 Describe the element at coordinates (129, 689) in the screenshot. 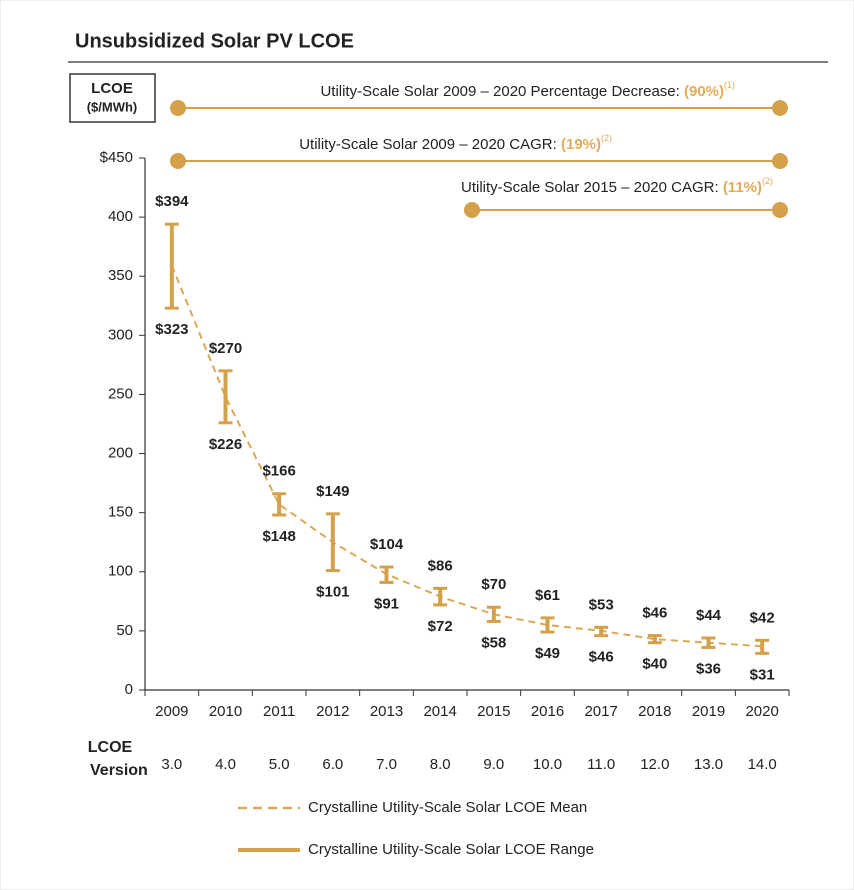

I see `y-tick-label: 0` at that location.